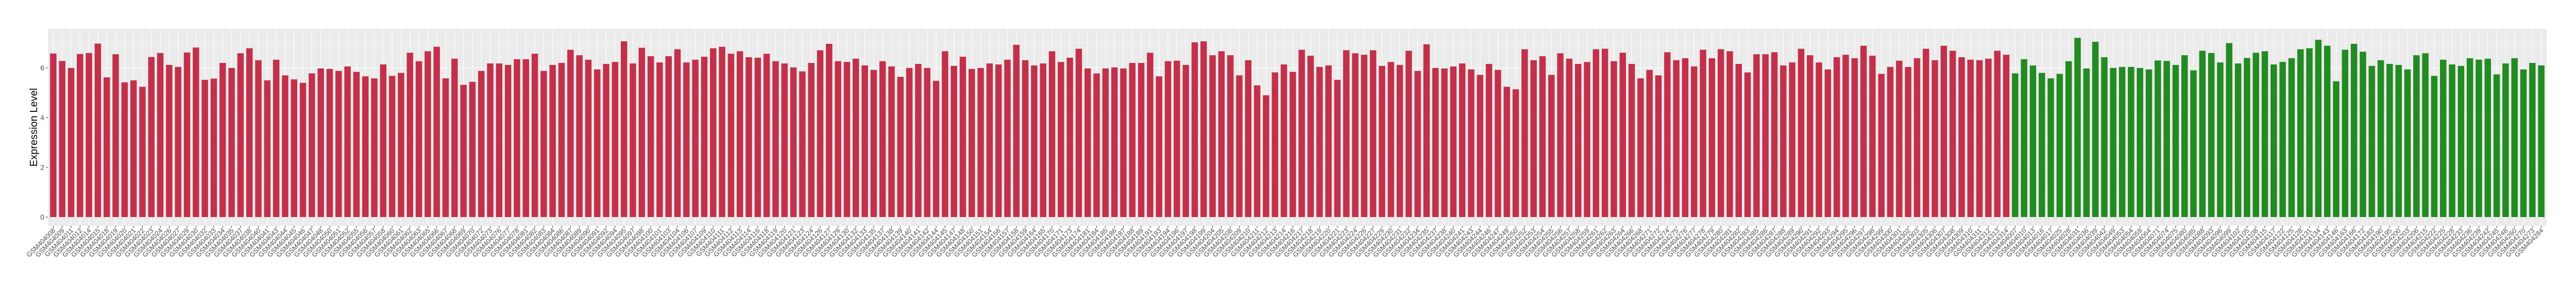  What do you see at coordinates (1310, 137) in the screenshot?
I see `bar-GSM404218` at bounding box center [1310, 137].